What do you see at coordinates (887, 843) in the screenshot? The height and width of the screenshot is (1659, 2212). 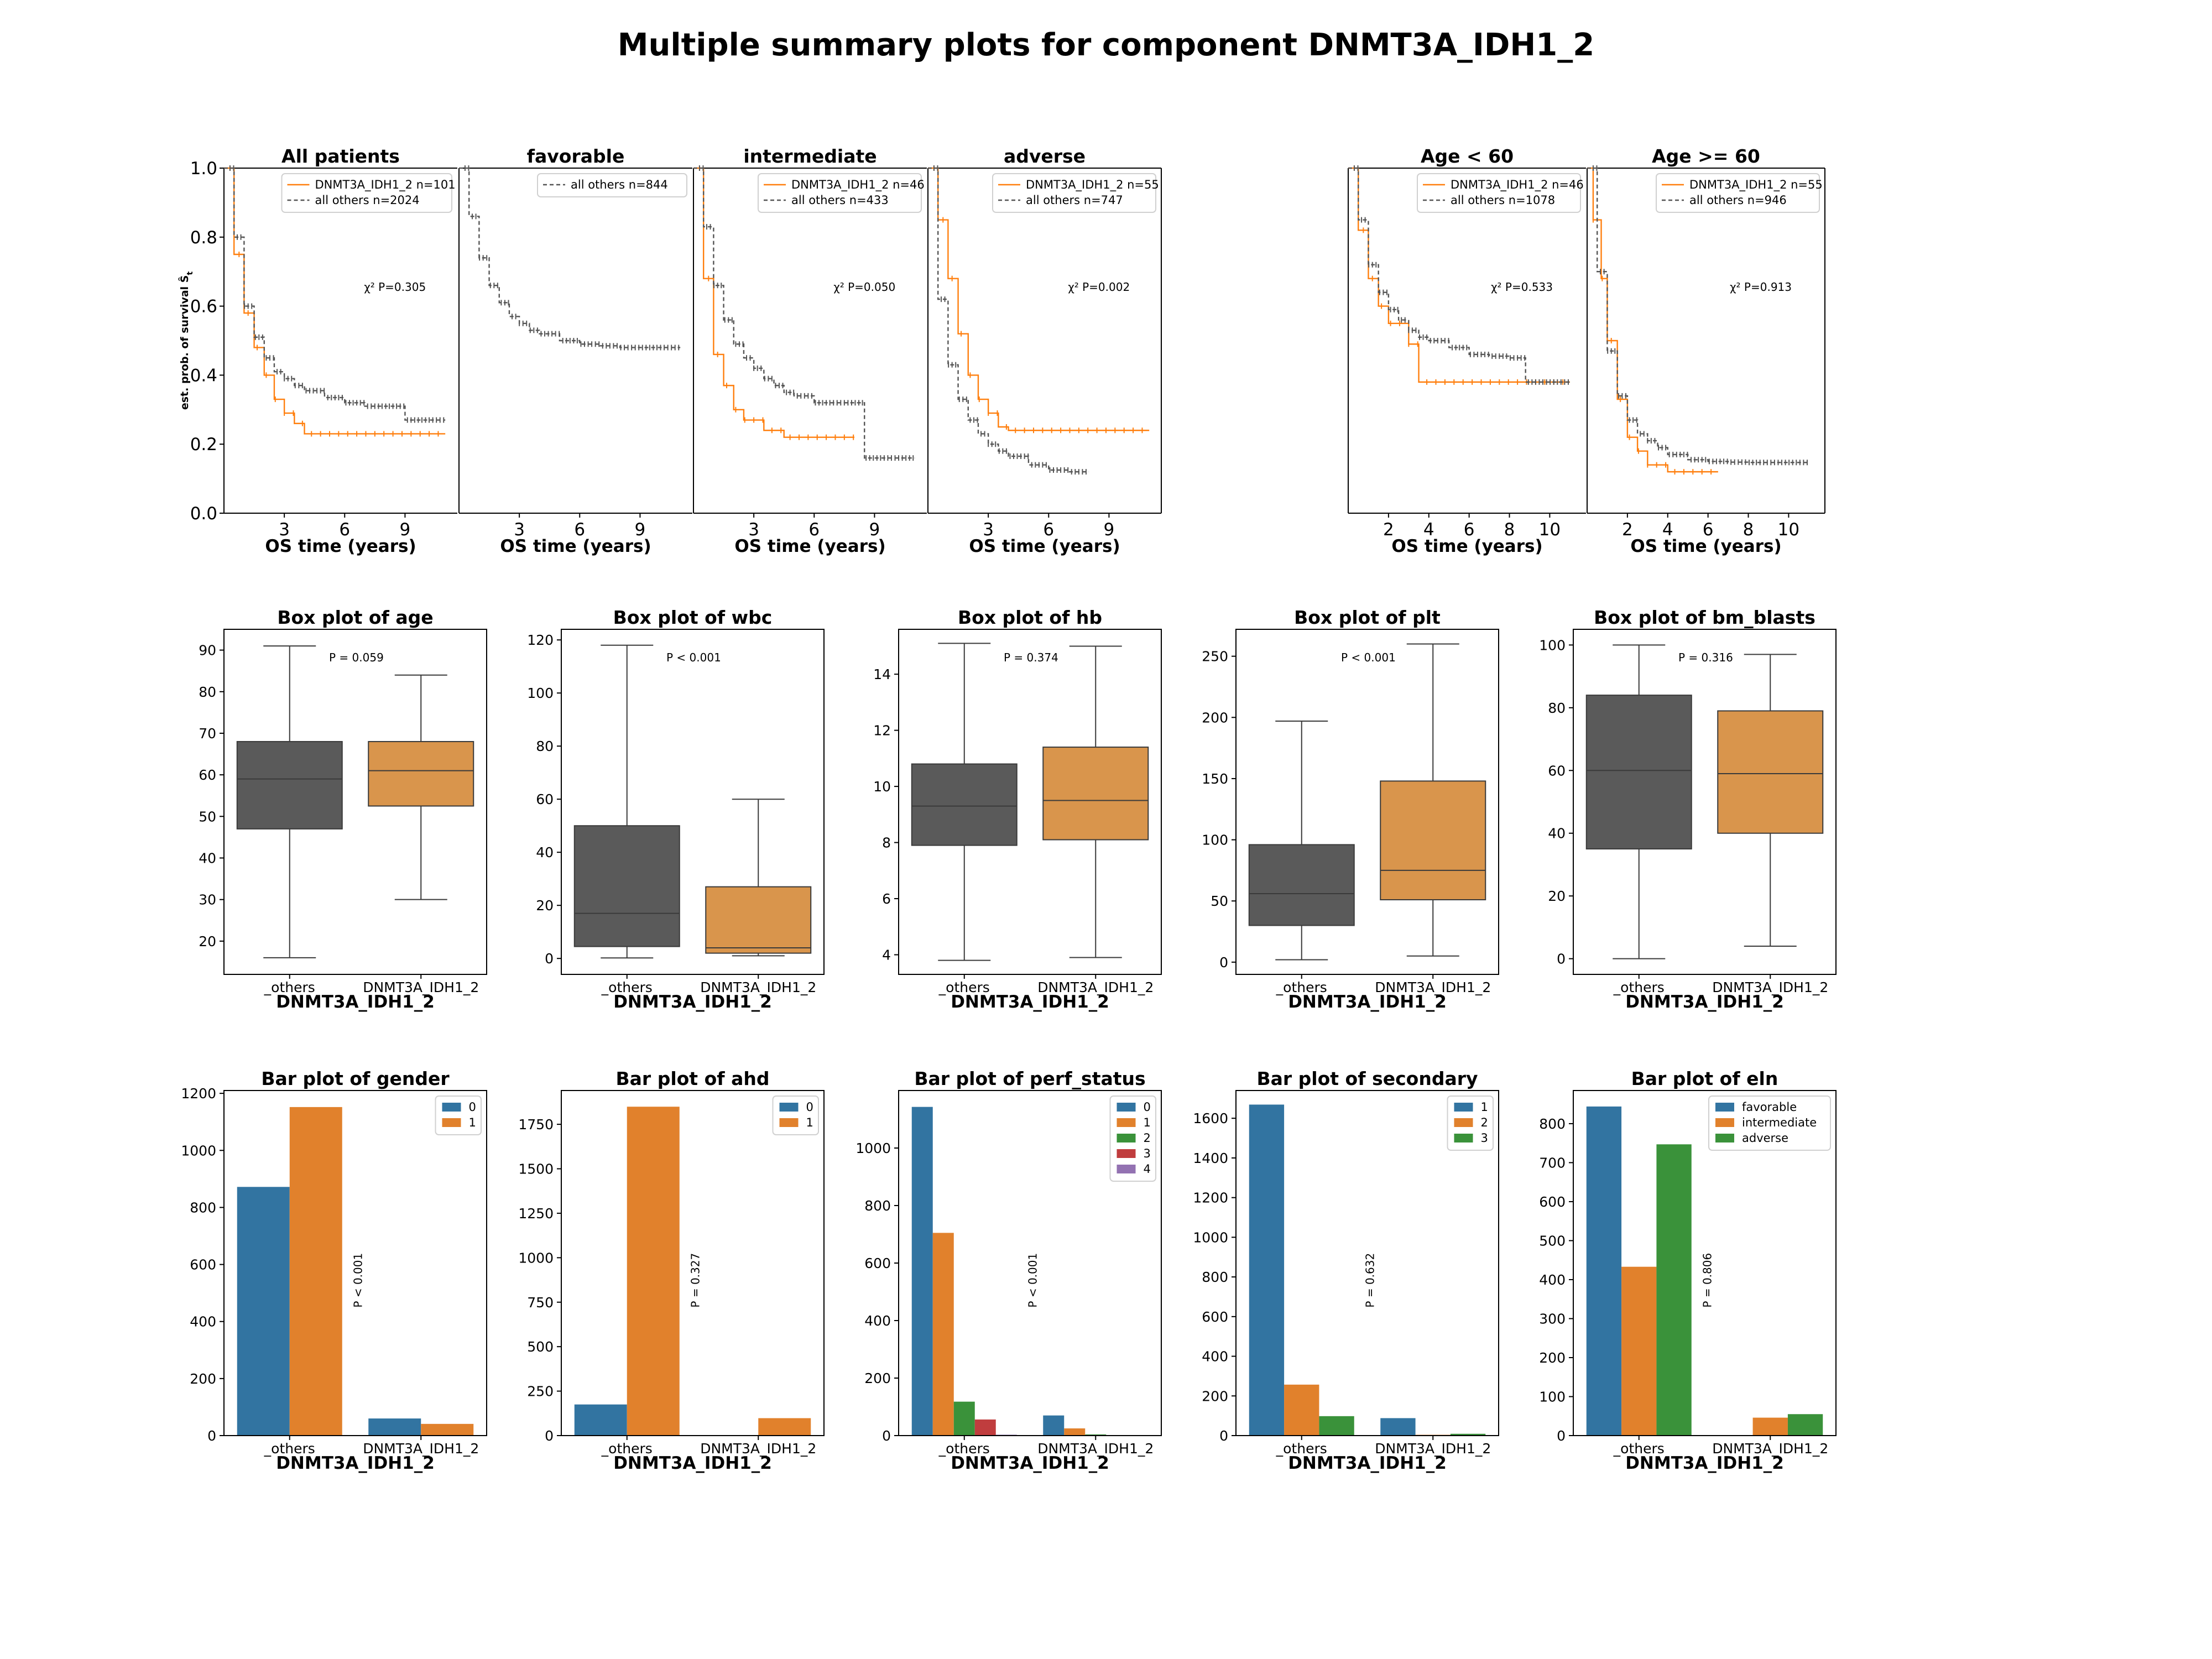 I see `y-tick-label: 8` at bounding box center [887, 843].